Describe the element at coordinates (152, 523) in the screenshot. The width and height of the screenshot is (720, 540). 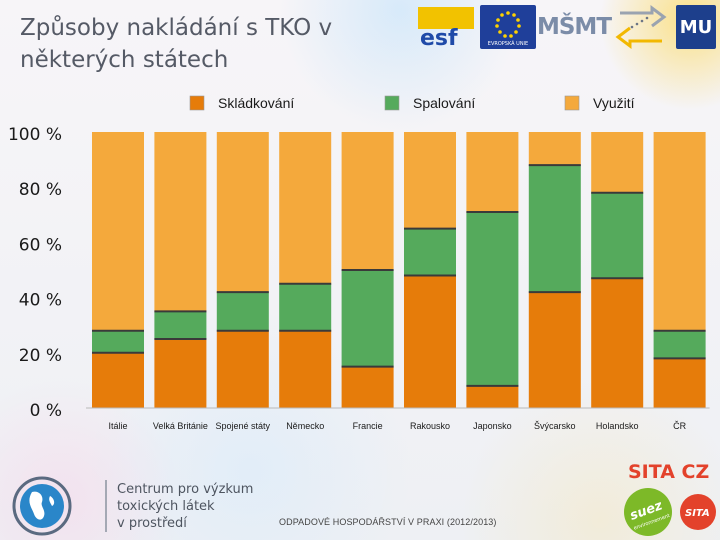
I see `centre-logo-line-3: v prostředí` at that location.